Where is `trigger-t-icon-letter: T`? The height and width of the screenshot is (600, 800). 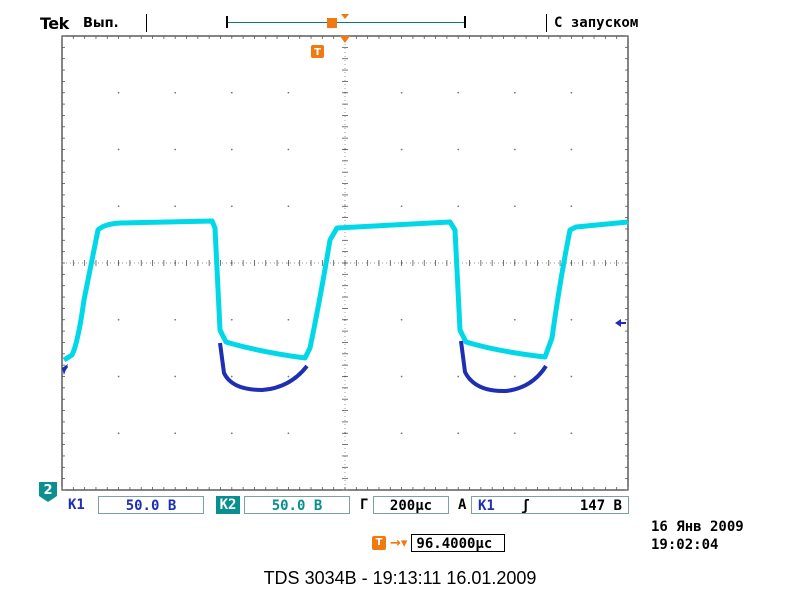
trigger-t-icon-letter: T is located at coordinates (317, 52).